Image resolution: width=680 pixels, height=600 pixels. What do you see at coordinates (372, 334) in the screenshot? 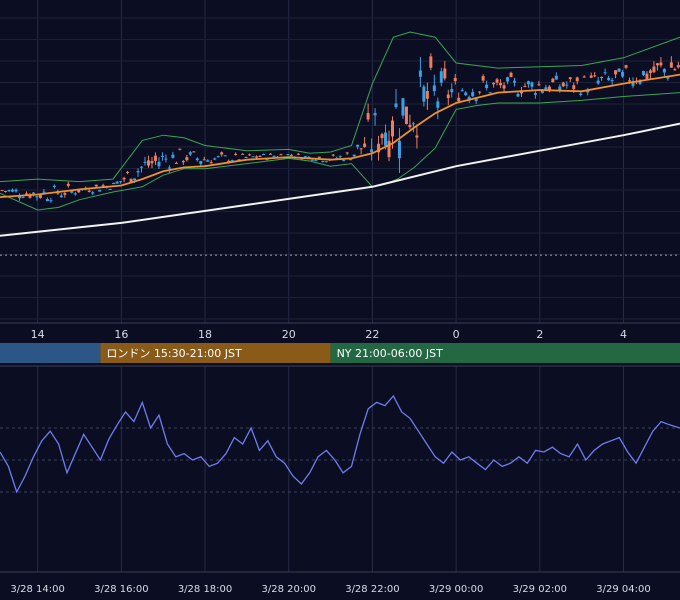
I see `price-x-tick-label: 22` at bounding box center [372, 334].